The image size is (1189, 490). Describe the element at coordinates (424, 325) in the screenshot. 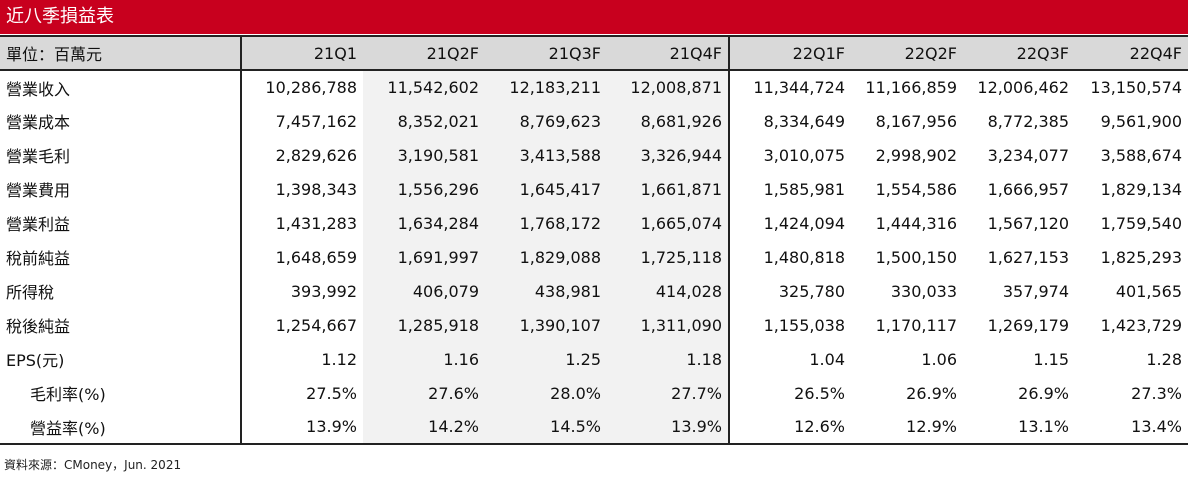

I see `table-cell: 1,285,918` at that location.